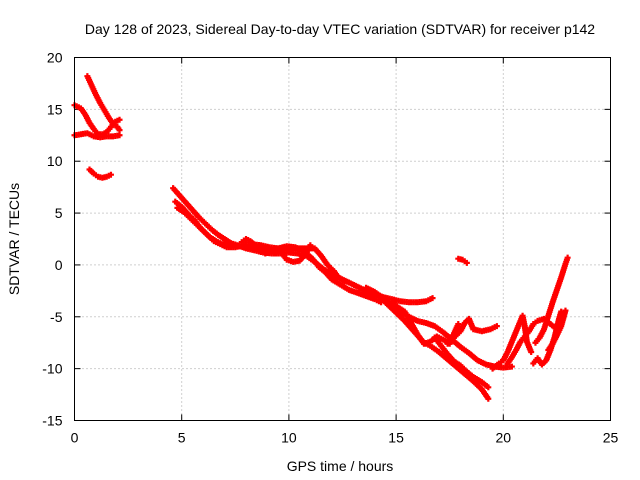  I want to click on series-isolated, so click(462, 260).